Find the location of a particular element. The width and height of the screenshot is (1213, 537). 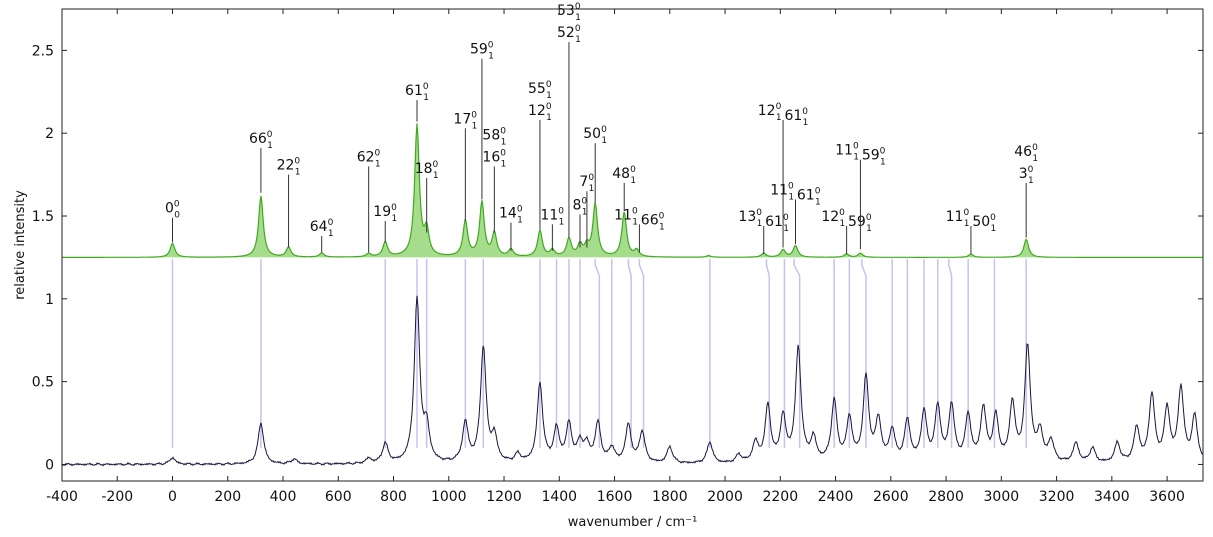

mode-number: 0 is located at coordinates (169, 209).